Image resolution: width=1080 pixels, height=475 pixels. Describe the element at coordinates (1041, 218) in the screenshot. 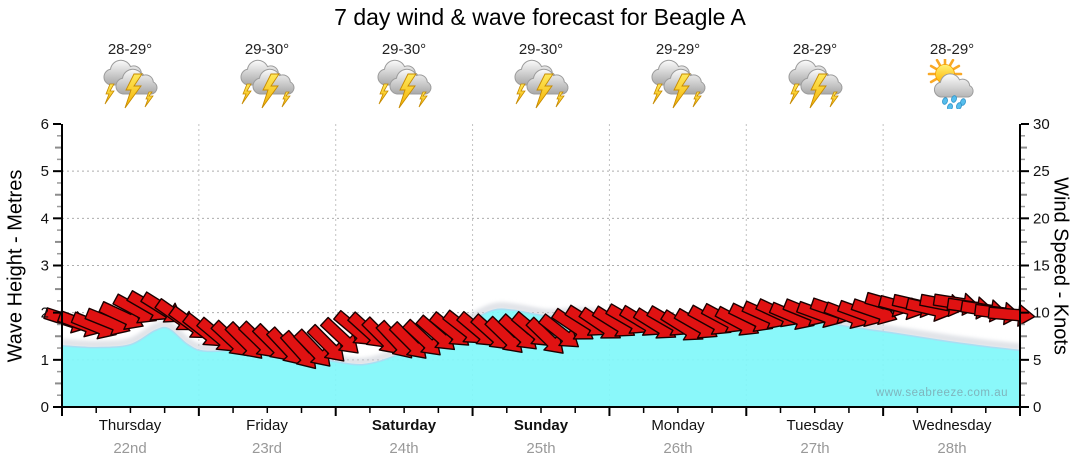

I see `wind-axis-tick: 20` at that location.